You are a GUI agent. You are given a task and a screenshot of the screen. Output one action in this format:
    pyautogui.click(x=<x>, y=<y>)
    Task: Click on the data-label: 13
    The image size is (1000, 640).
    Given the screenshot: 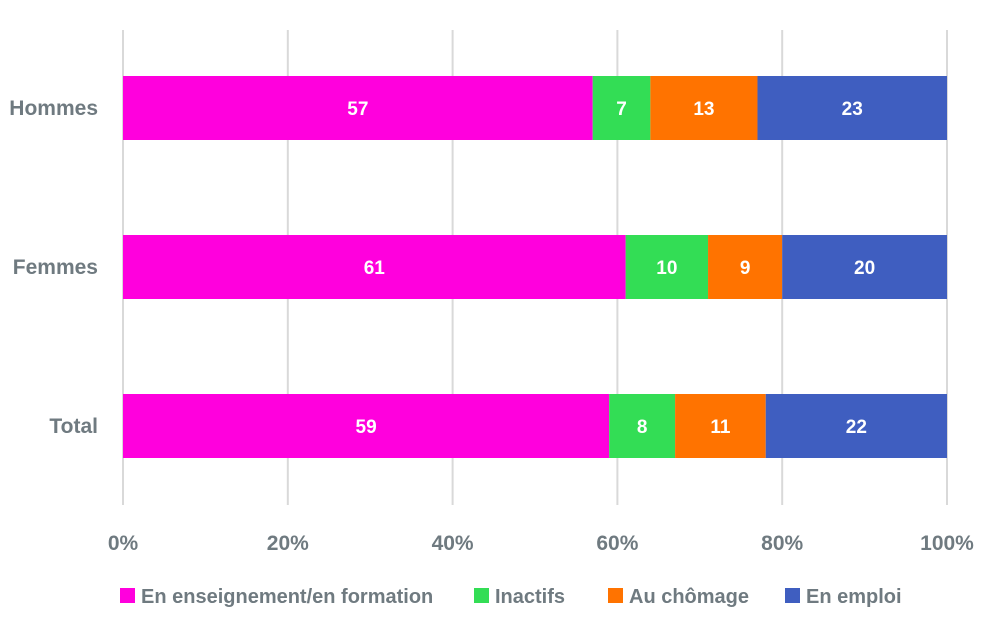 What is the action you would take?
    pyautogui.click(x=703, y=109)
    